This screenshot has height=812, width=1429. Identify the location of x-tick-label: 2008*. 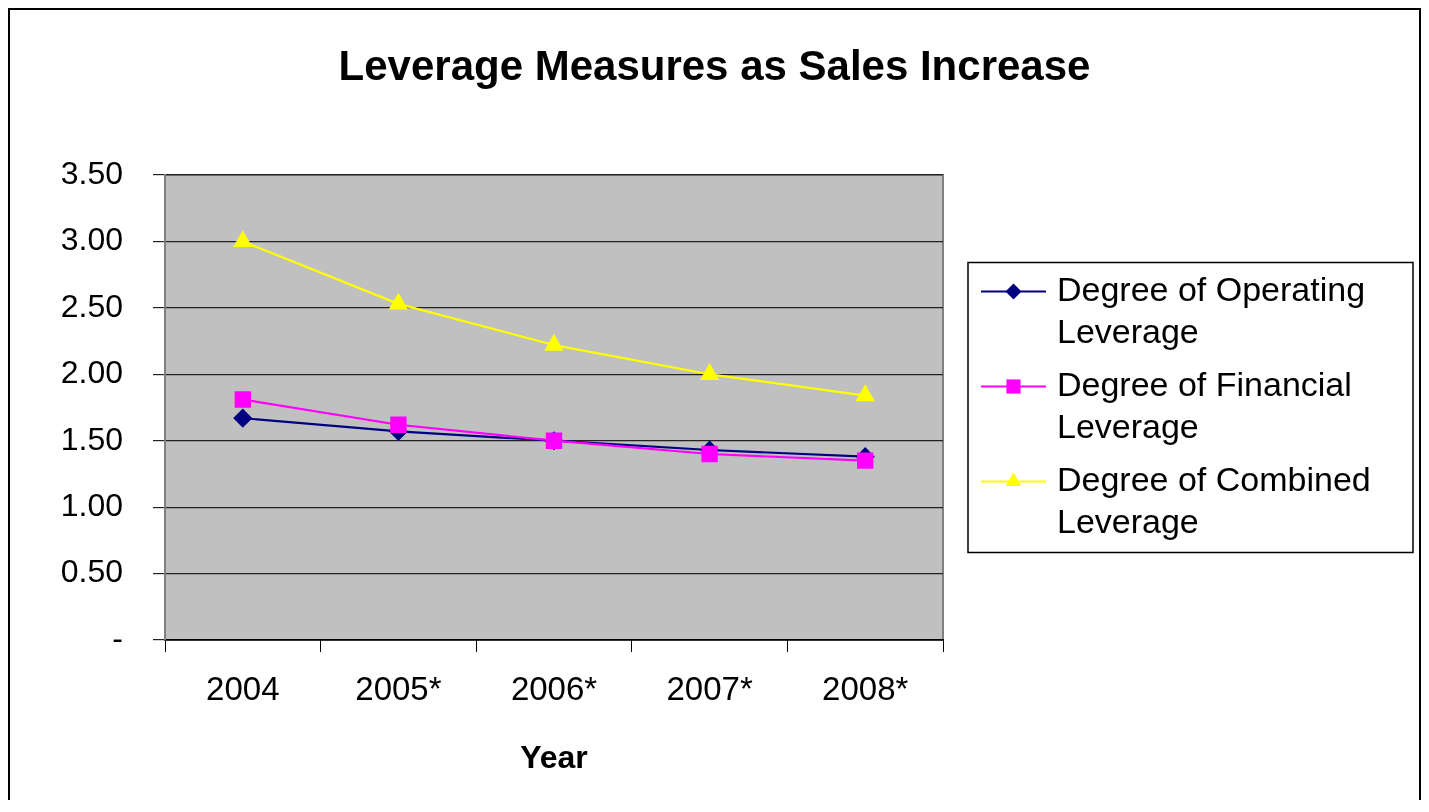
(865, 688).